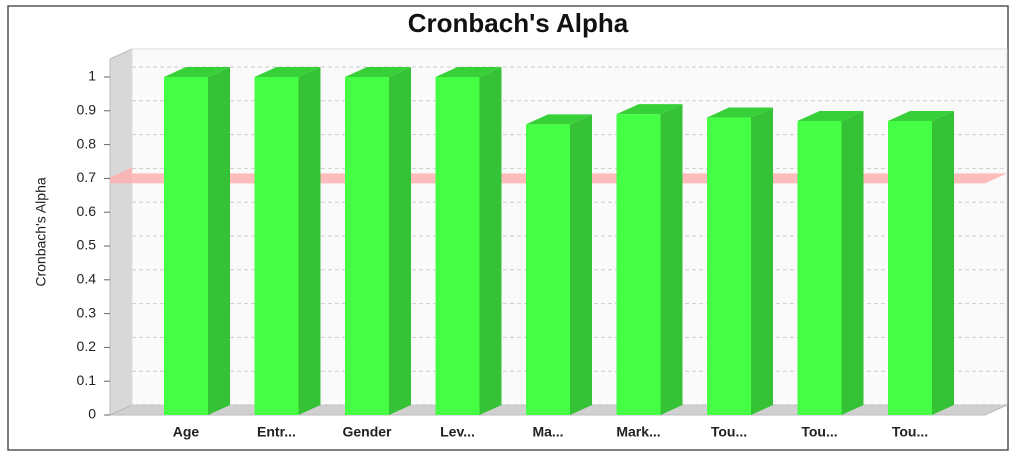 This screenshot has height=459, width=1015. Describe the element at coordinates (87, 346) in the screenshot. I see `y-tick-label: 0.2` at that location.